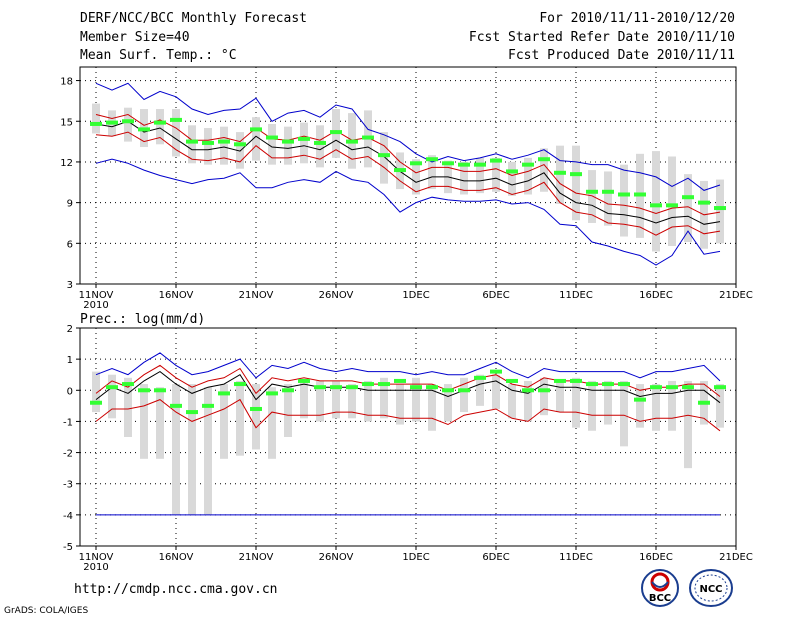 The width and height of the screenshot is (800, 618). I want to click on precip-xtick-label-6: 11DEC, so click(576, 557).